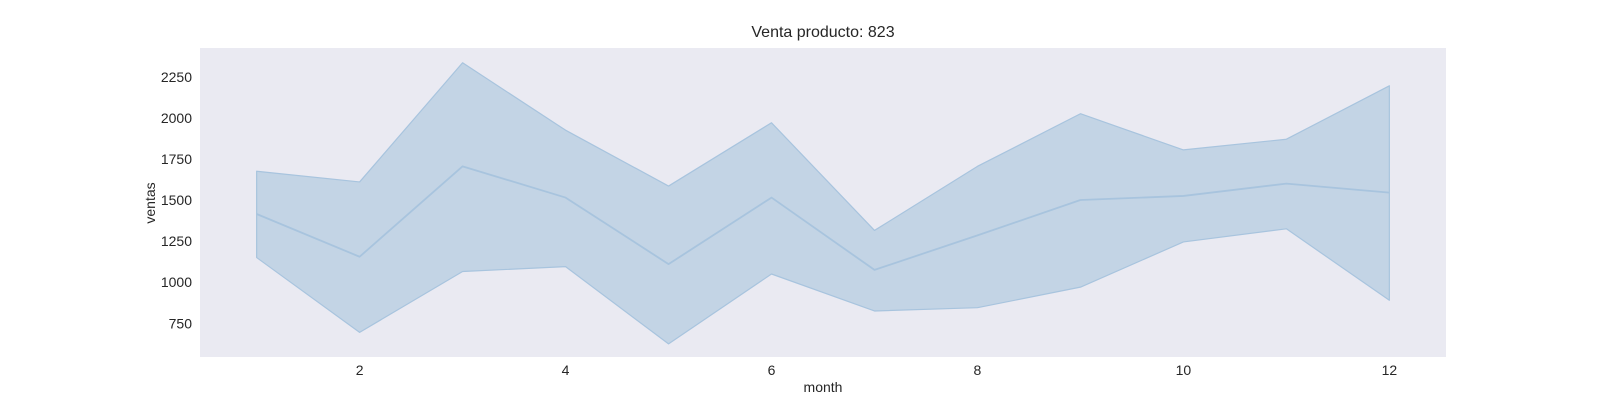 The width and height of the screenshot is (1600, 400). What do you see at coordinates (176, 241) in the screenshot?
I see `y-tick-label: 1250` at bounding box center [176, 241].